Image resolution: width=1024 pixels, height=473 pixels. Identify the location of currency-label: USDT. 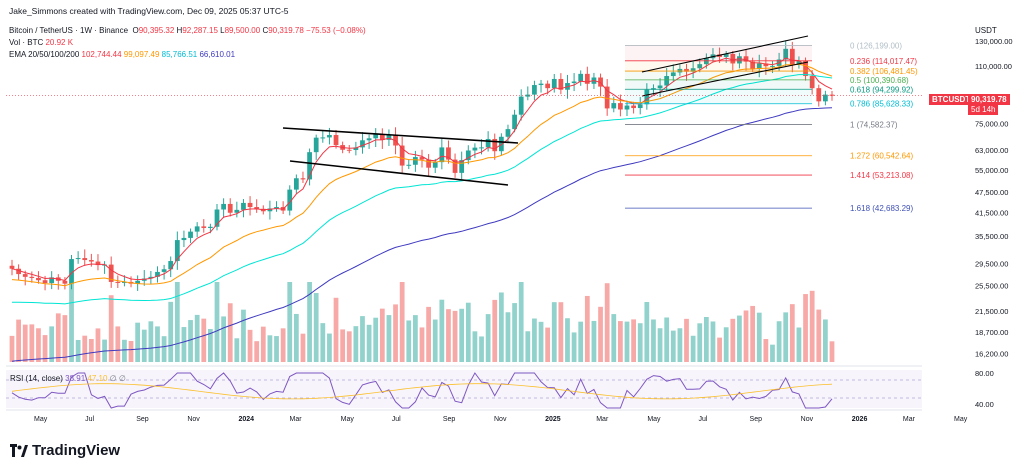
(986, 30).